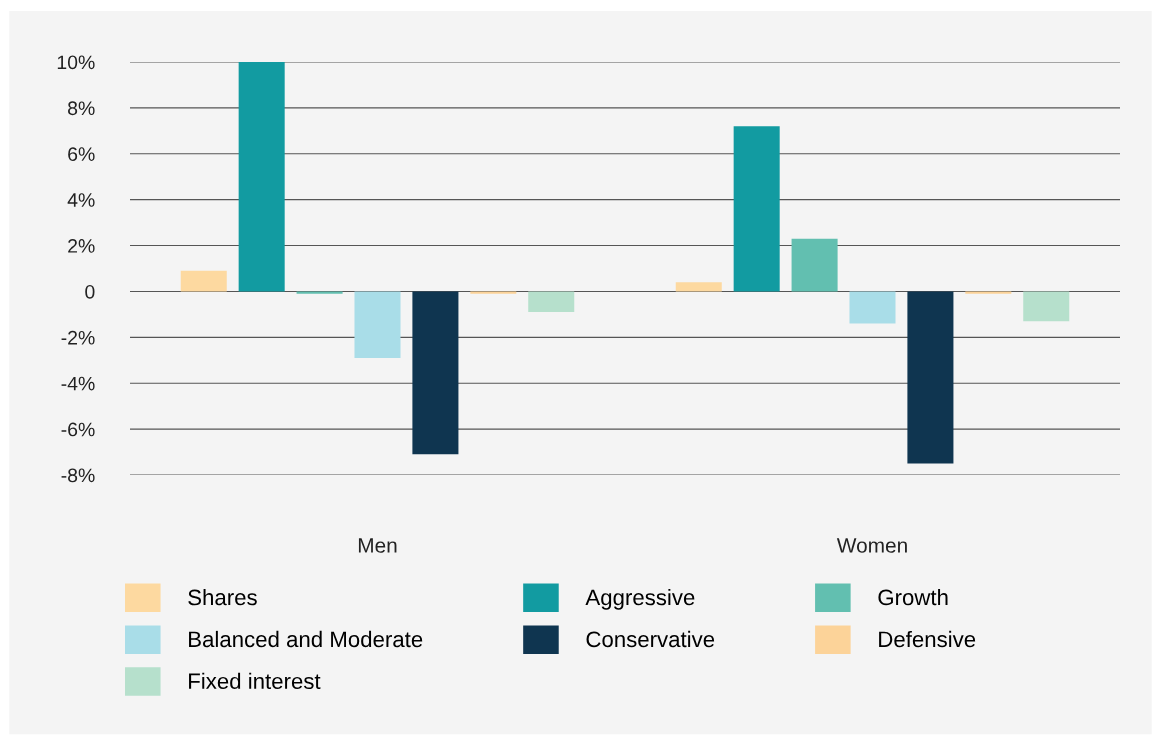  Describe the element at coordinates (81, 108) in the screenshot. I see `y-tick-label: 8%` at that location.